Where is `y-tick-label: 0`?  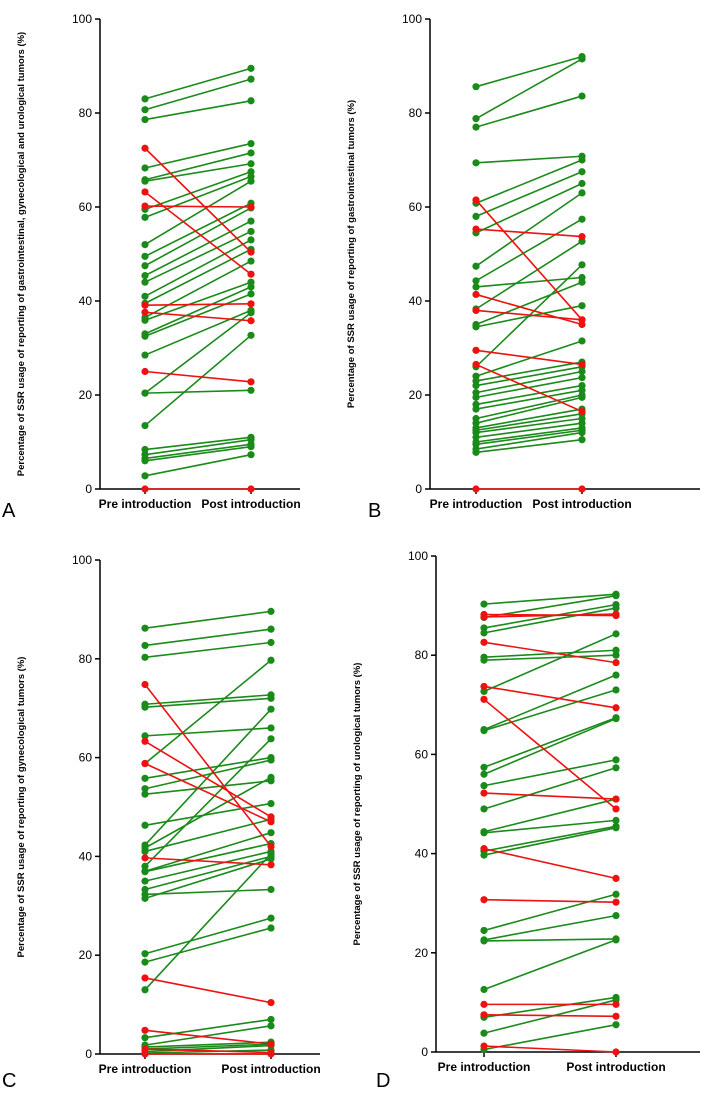
y-tick-label: 0 is located at coordinates (418, 489).